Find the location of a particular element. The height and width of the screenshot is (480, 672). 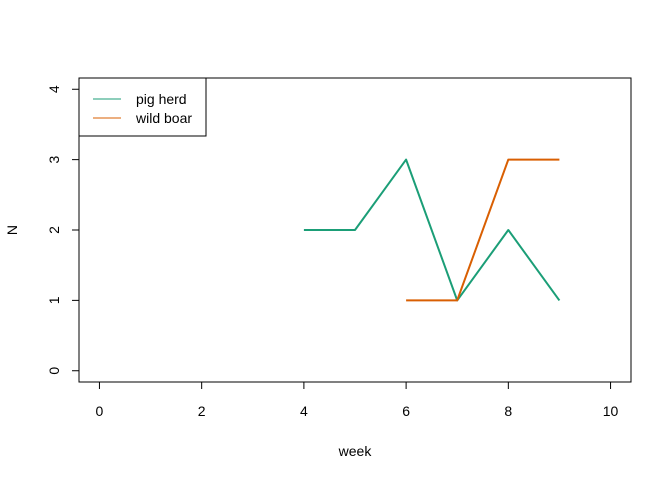

x-axis-label: week is located at coordinates (355, 451).